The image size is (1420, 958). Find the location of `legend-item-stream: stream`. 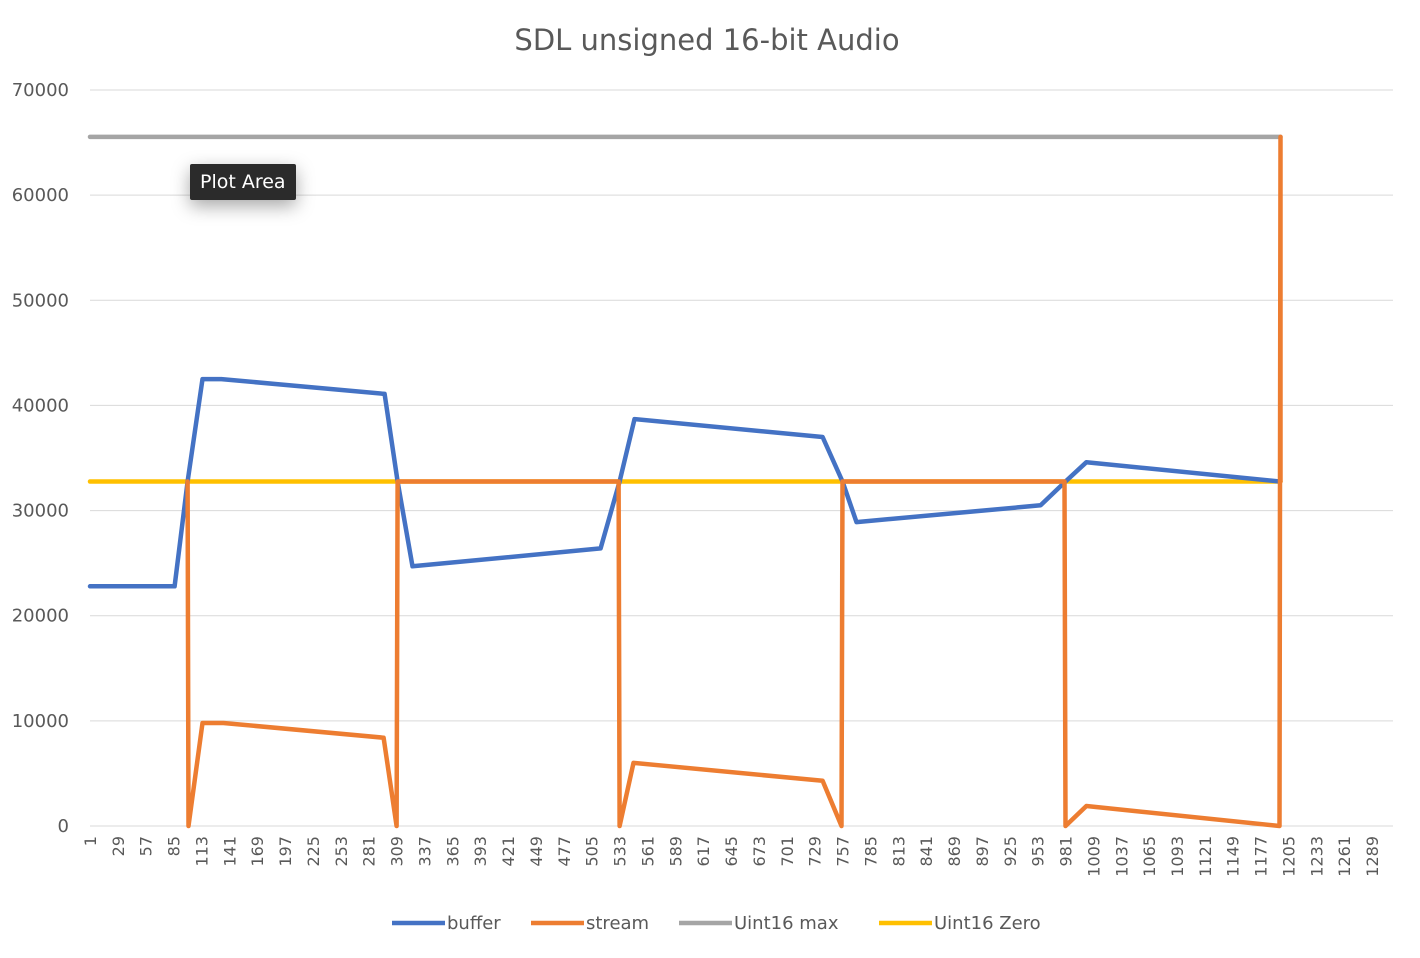

legend-item-stream: stream is located at coordinates (590, 923).